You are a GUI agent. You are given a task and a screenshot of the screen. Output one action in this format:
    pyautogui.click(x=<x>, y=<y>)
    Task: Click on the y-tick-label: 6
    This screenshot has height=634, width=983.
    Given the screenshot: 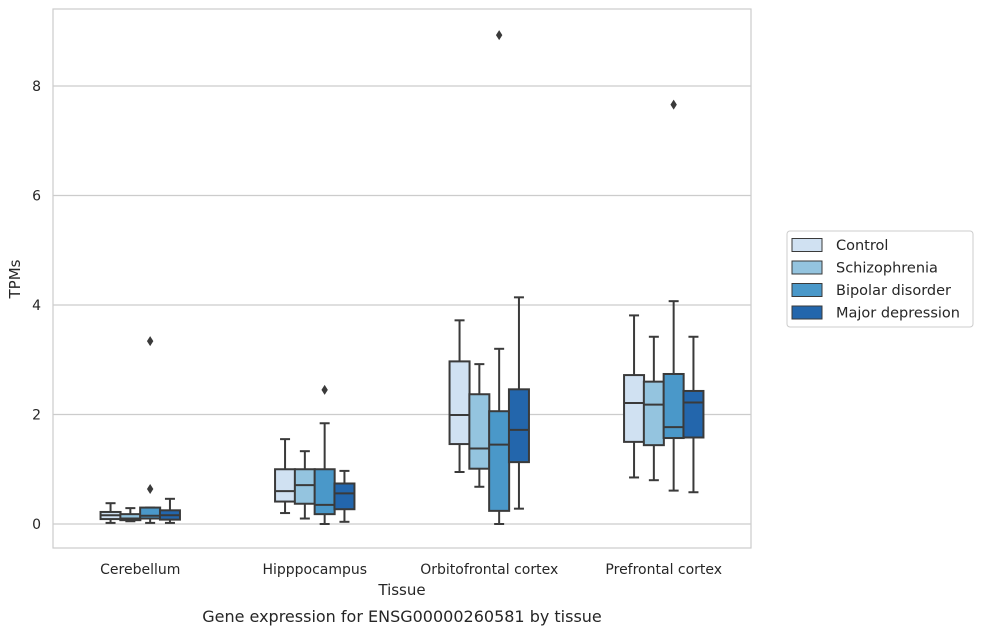 What is the action you would take?
    pyautogui.click(x=36, y=197)
    